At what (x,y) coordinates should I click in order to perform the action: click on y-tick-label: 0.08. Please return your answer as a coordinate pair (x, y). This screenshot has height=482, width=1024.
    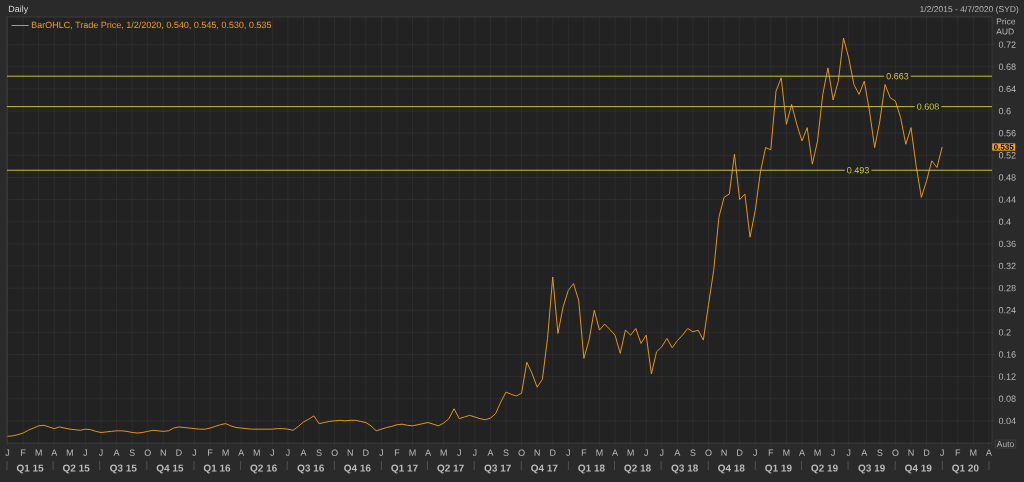
    Looking at the image, I should click on (1007, 398).